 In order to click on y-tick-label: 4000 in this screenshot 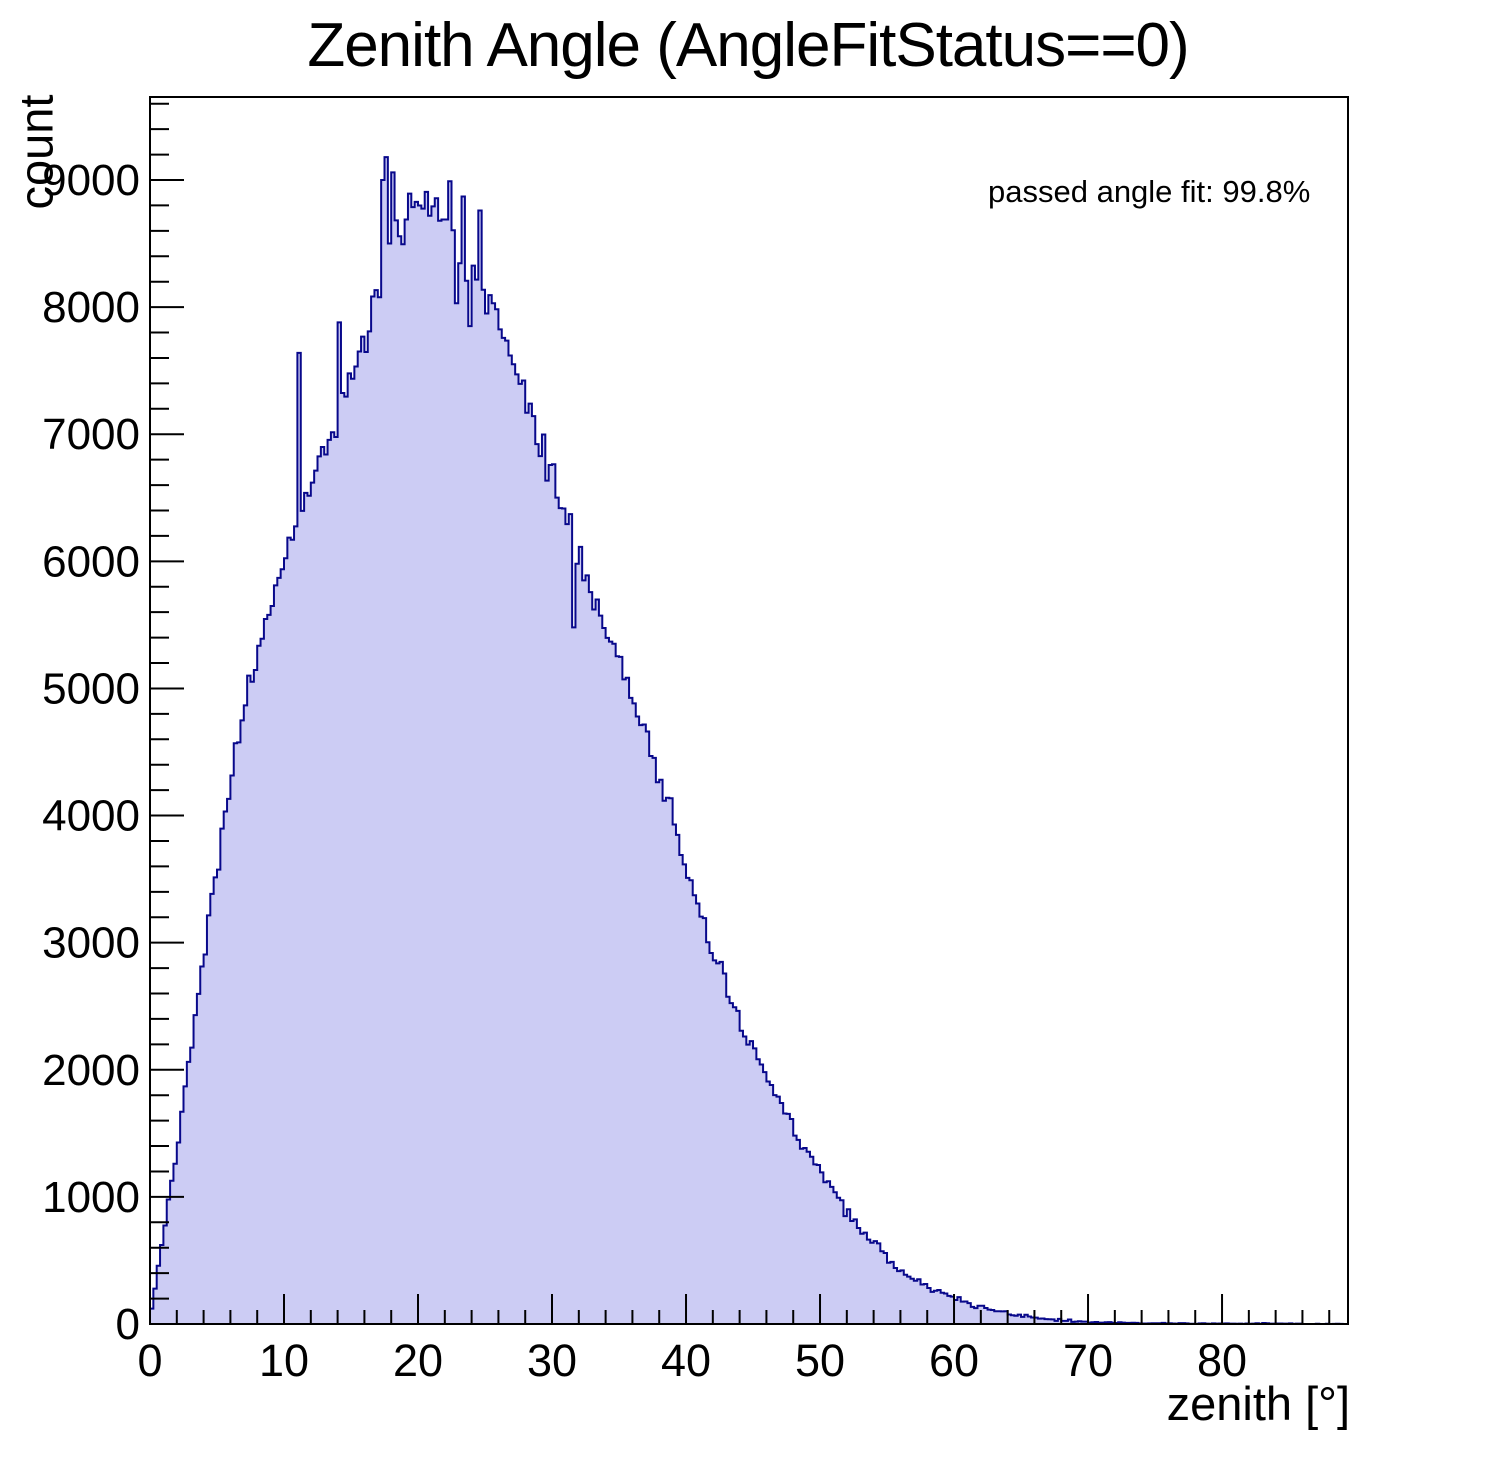, I will do `click(91, 816)`.